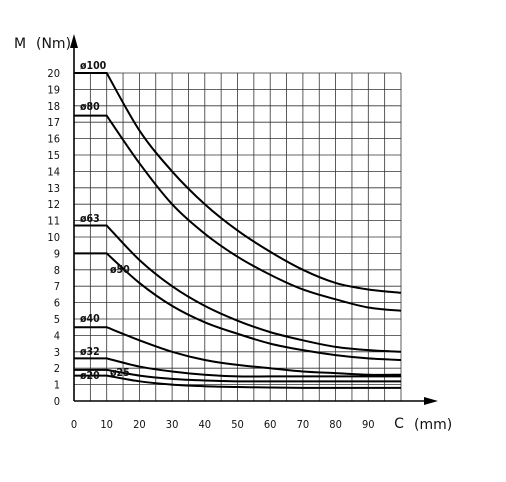 The height and width of the screenshot is (482, 506). Describe the element at coordinates (57, 270) in the screenshot. I see `y-tick-label: 8` at that location.